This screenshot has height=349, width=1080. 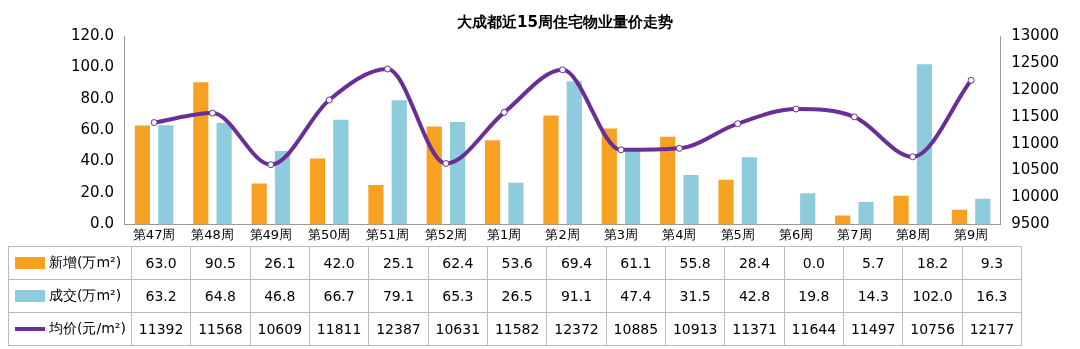 What do you see at coordinates (329, 234) in the screenshot?
I see `x-tick-label: 第50周` at bounding box center [329, 234].